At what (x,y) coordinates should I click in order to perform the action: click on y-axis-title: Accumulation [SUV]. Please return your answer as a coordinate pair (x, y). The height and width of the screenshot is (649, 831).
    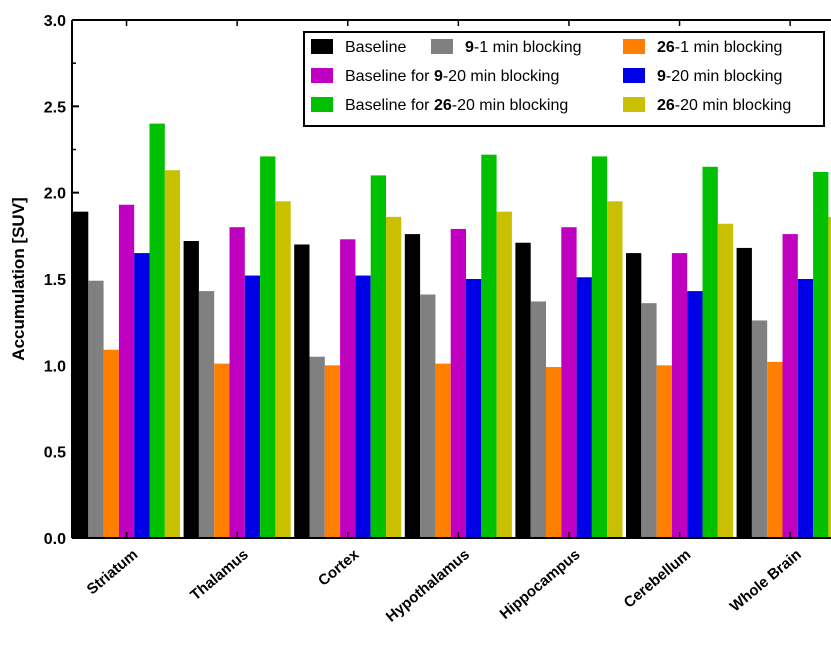
    Looking at the image, I should click on (18, 278).